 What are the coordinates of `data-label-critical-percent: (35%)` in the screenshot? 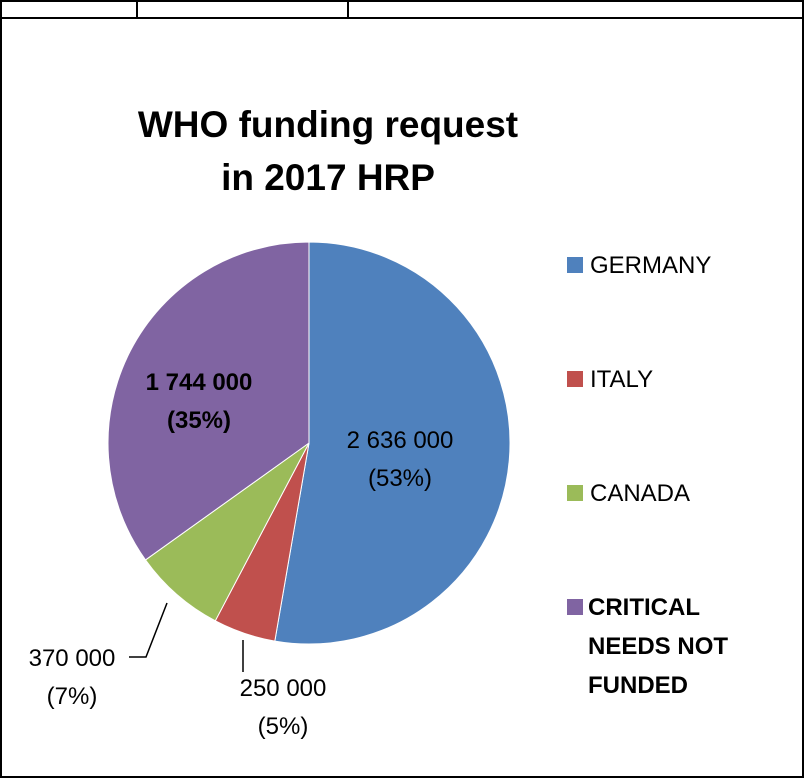 It's located at (199, 420).